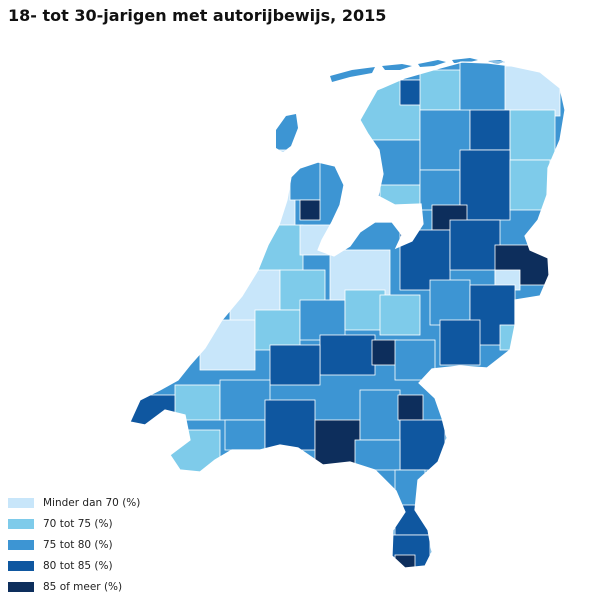 Image resolution: width=595 pixels, height=600 pixels. I want to click on legend-label: 80 tot 85 (%), so click(78, 566).